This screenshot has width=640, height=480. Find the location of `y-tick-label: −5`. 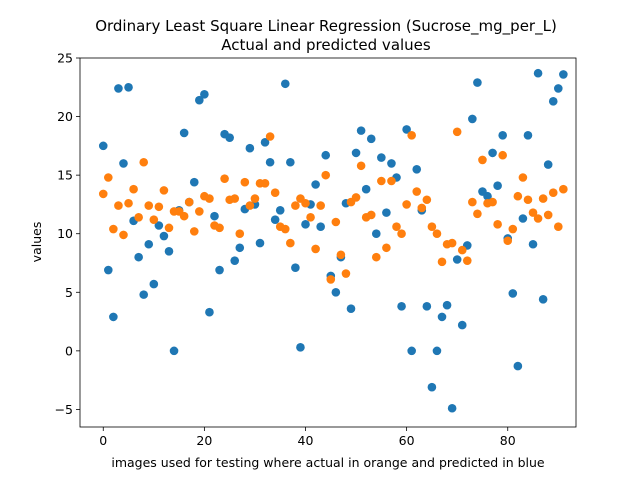

y-tick-label: −5 is located at coordinates (64, 409).